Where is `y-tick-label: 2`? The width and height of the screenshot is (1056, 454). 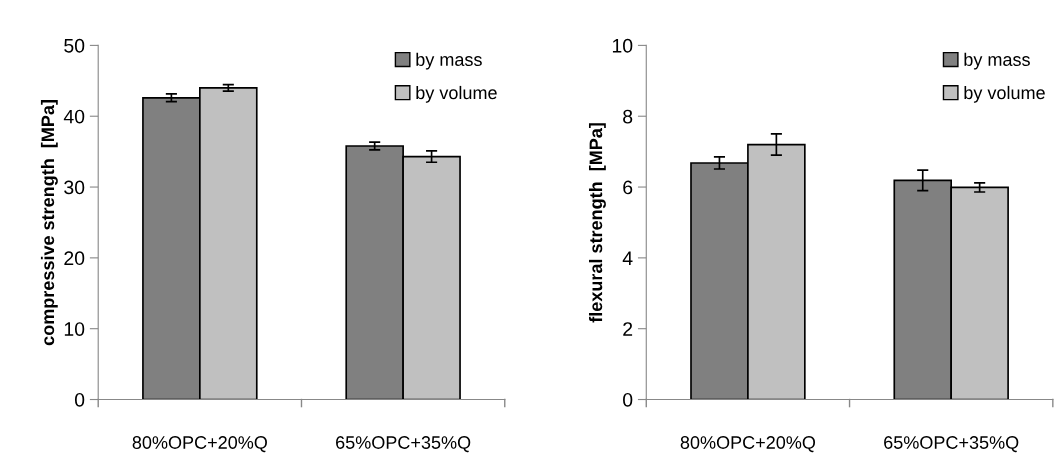 y-tick-label: 2 is located at coordinates (628, 329).